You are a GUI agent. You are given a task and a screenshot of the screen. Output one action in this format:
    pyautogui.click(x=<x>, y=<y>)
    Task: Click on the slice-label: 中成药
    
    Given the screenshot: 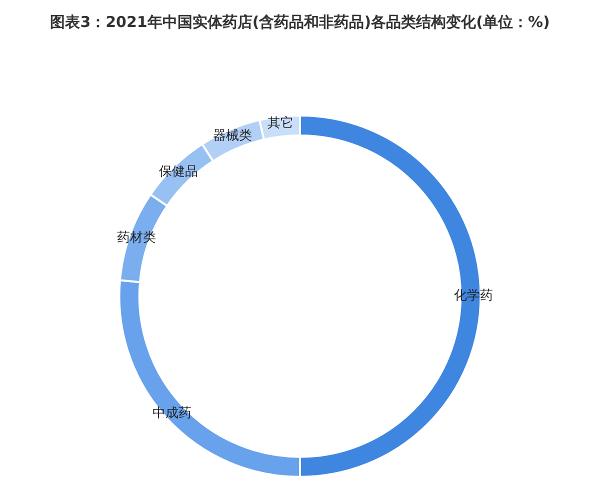 What is the action you would take?
    pyautogui.click(x=172, y=413)
    